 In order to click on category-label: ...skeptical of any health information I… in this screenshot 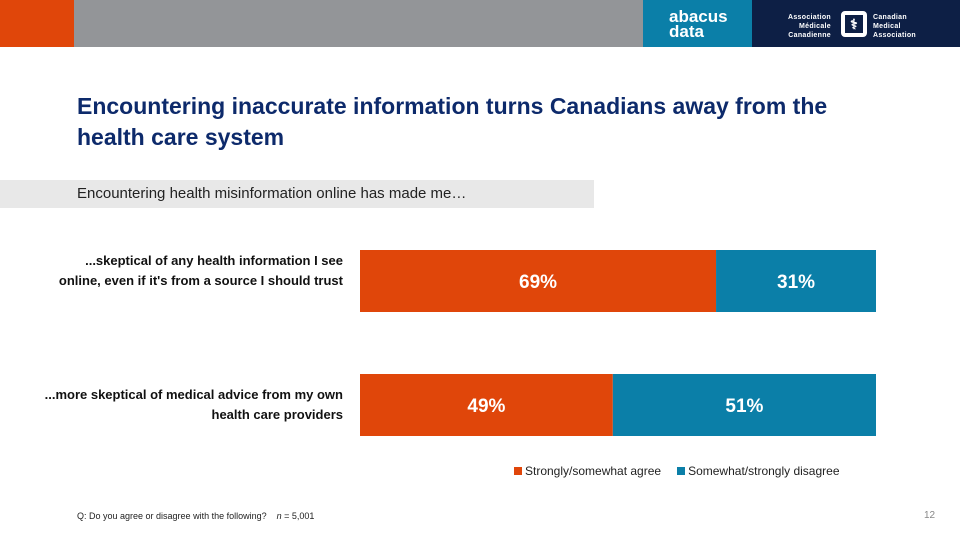, I will do `click(200, 270)`.